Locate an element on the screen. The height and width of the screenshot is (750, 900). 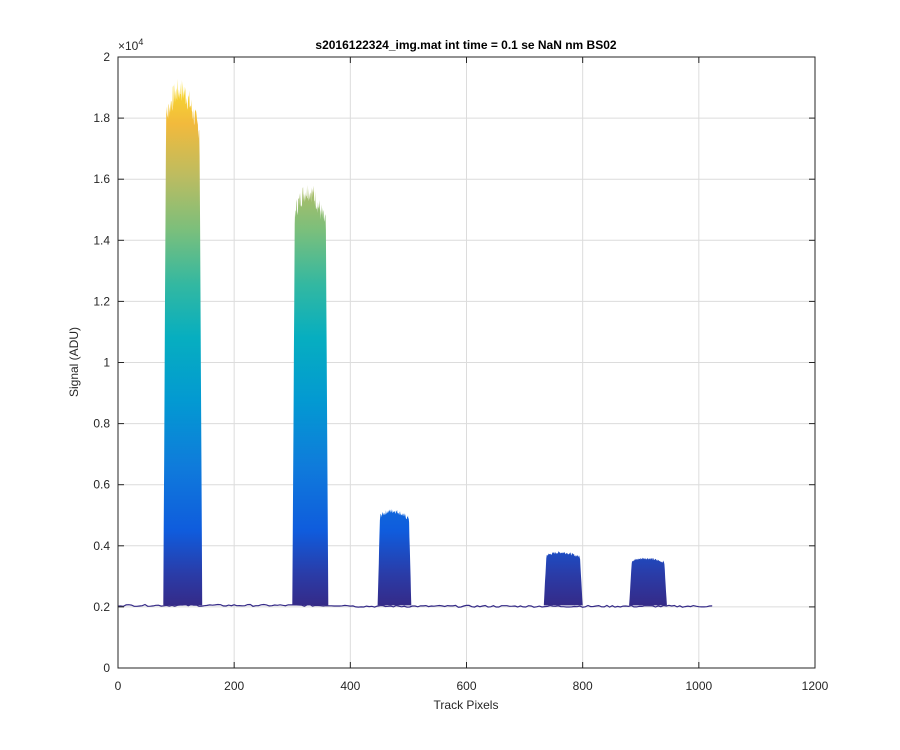
y-axis-label: Signal (ADU) is located at coordinates (74, 362).